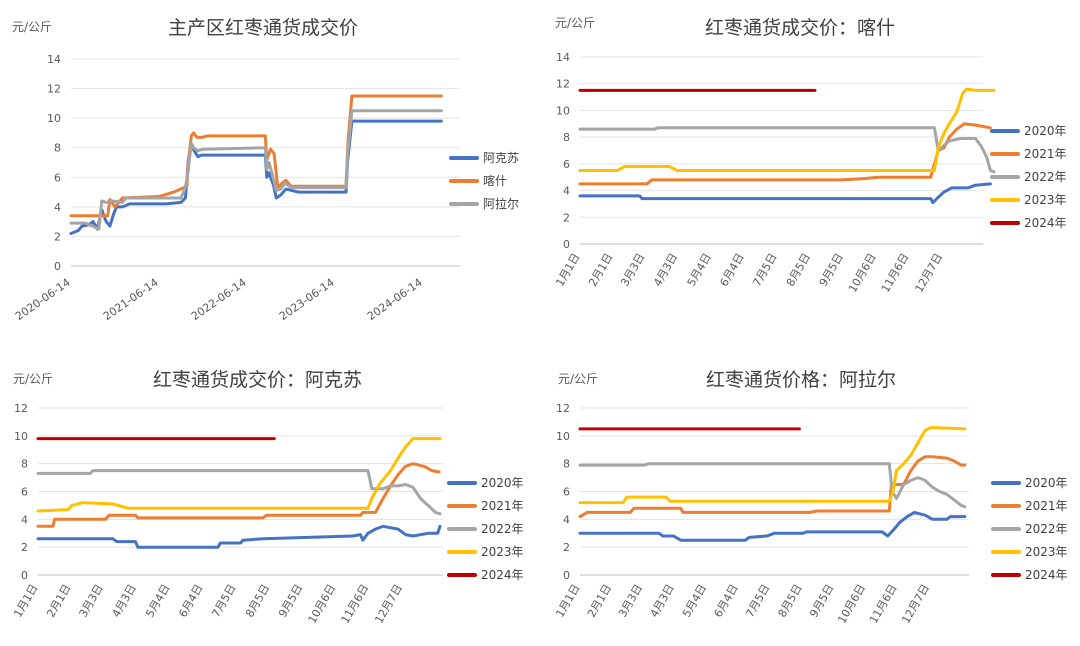 This screenshot has width=1080, height=646. What do you see at coordinates (484, 157) in the screenshot?
I see `legend-item: 阿克苏` at bounding box center [484, 157].